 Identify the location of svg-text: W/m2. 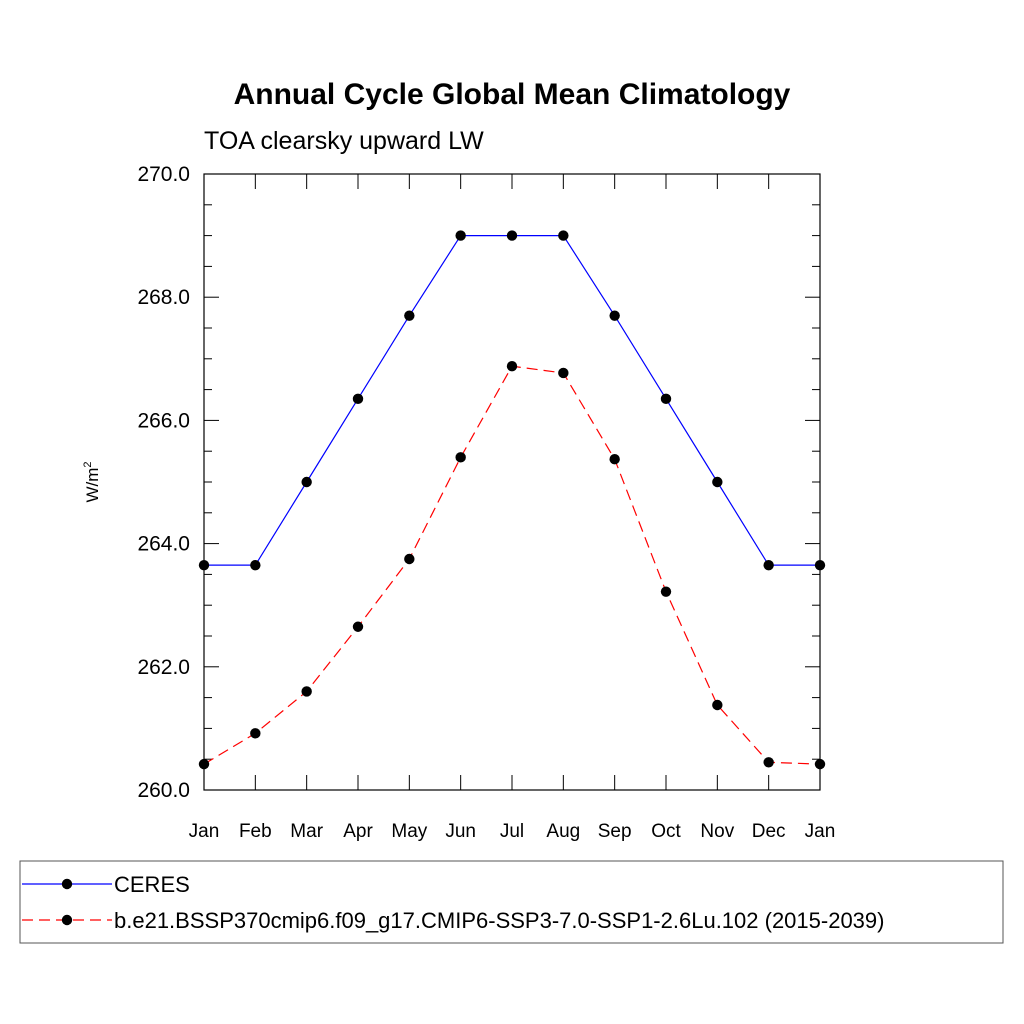
(92, 481).